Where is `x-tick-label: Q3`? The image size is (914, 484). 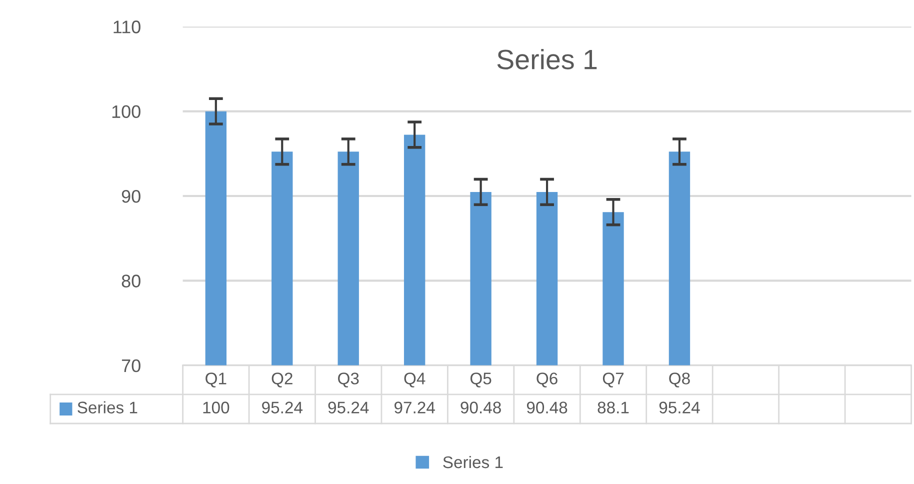 x-tick-label: Q3 is located at coordinates (348, 380).